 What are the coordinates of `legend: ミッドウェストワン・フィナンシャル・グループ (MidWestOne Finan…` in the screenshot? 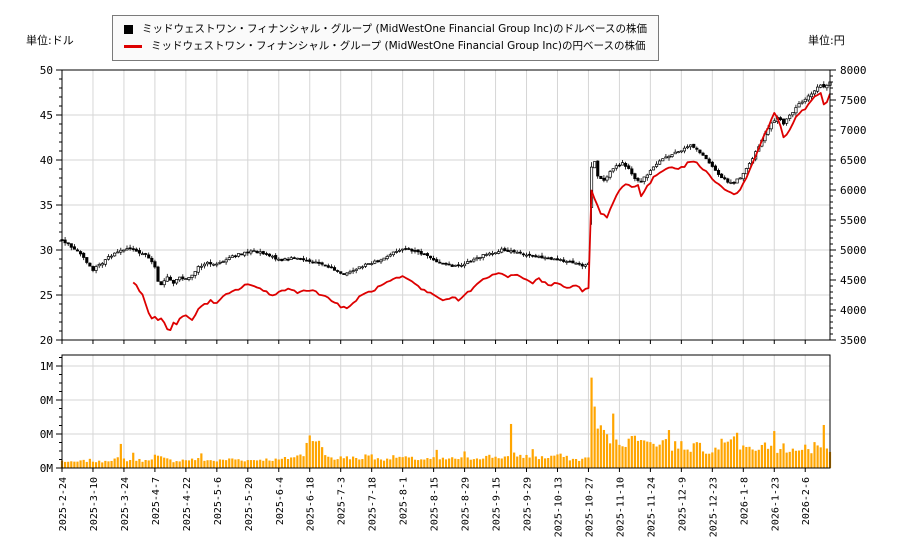 It's located at (385, 38).